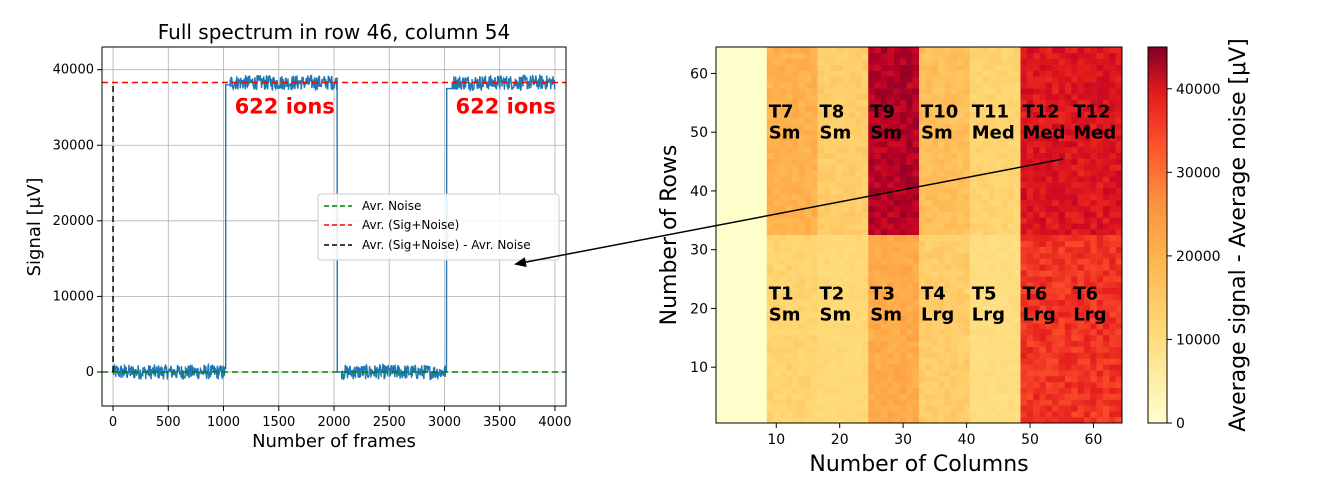  What do you see at coordinates (1180, 424) in the screenshot?
I see `colorbar-tick-label: 0` at bounding box center [1180, 424].